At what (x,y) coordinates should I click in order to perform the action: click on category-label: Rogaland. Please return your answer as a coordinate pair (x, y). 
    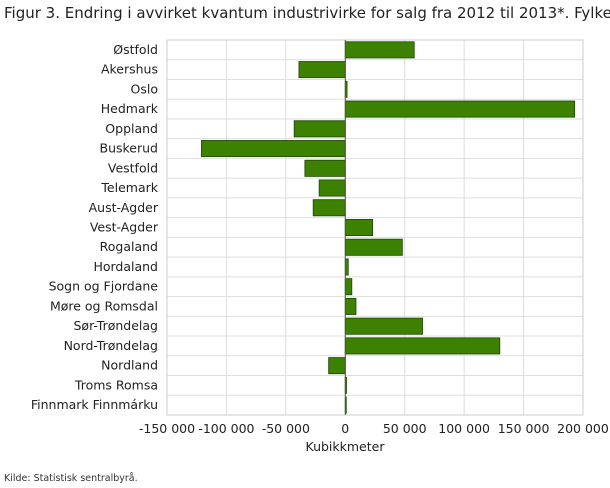
    Looking at the image, I should click on (129, 246).